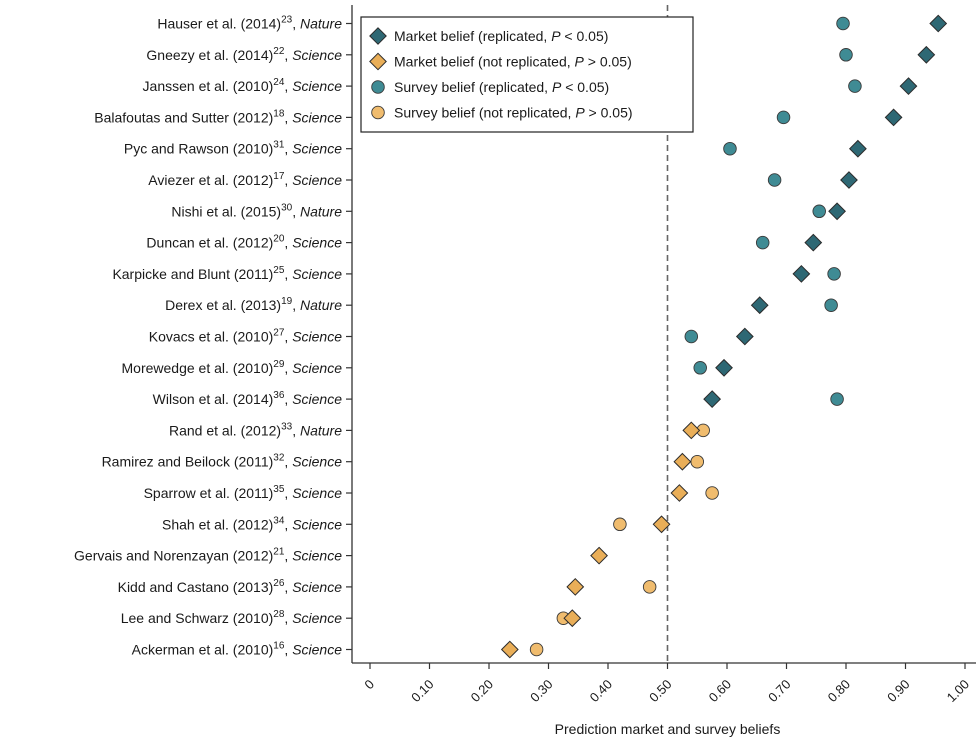 This screenshot has height=739, width=976. Describe the element at coordinates (287, 207) in the screenshot. I see `study-ref: 30` at that location.